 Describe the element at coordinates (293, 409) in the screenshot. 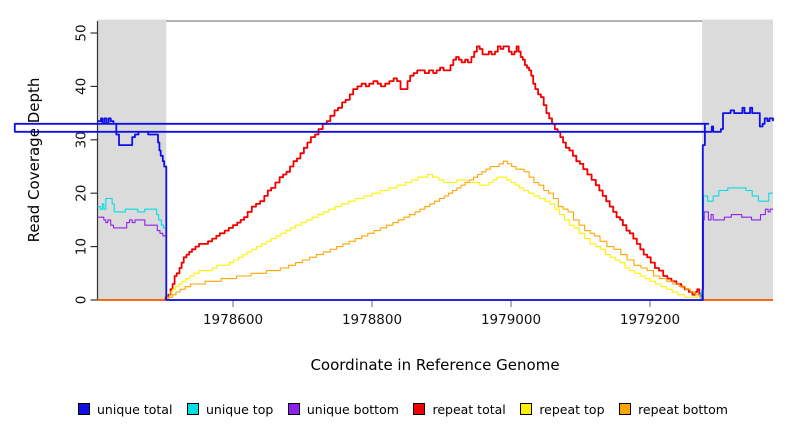

I see `legend-swatch-unique-bottom` at that location.